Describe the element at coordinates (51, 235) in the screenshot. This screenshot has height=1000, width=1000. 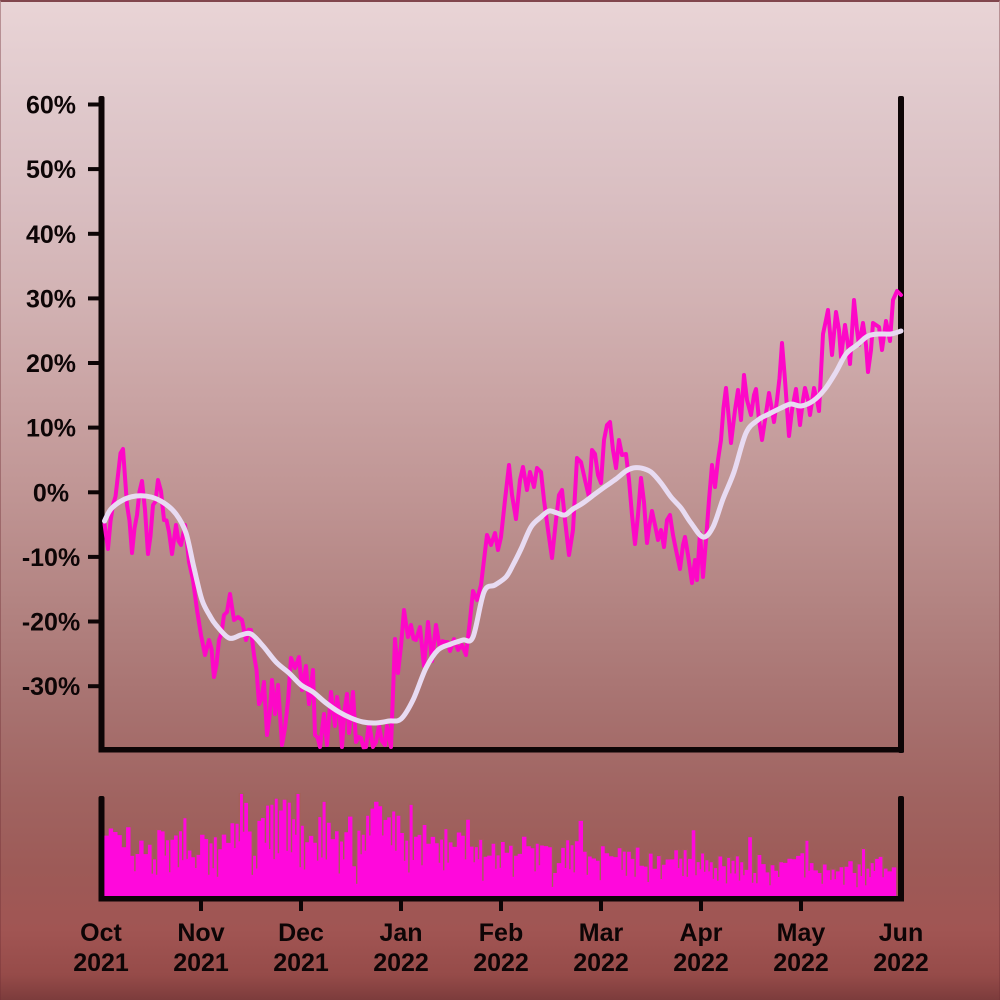
I see `svg-text: 40%` at that location.